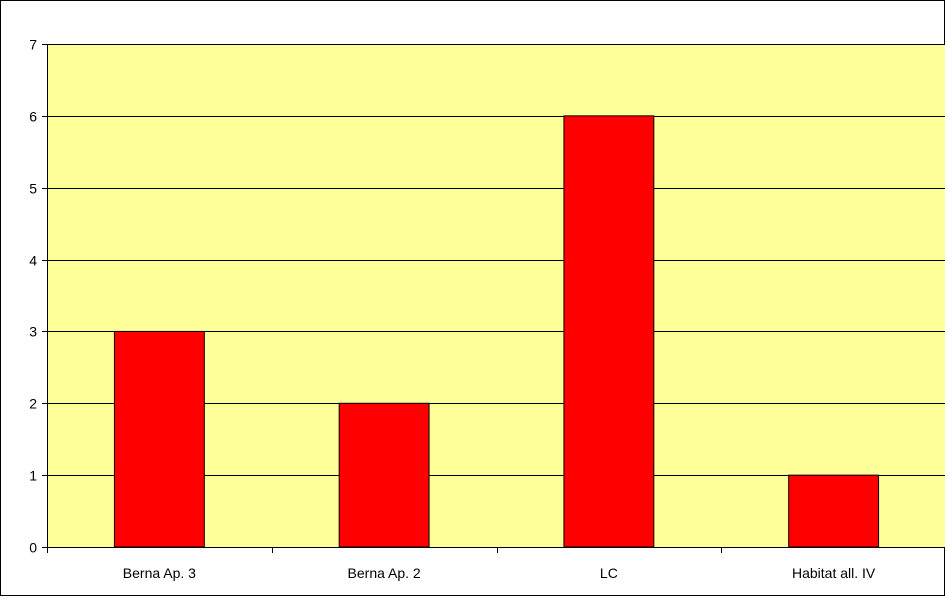  I want to click on x-tick-label: Berna Ap. 3, so click(159, 573).